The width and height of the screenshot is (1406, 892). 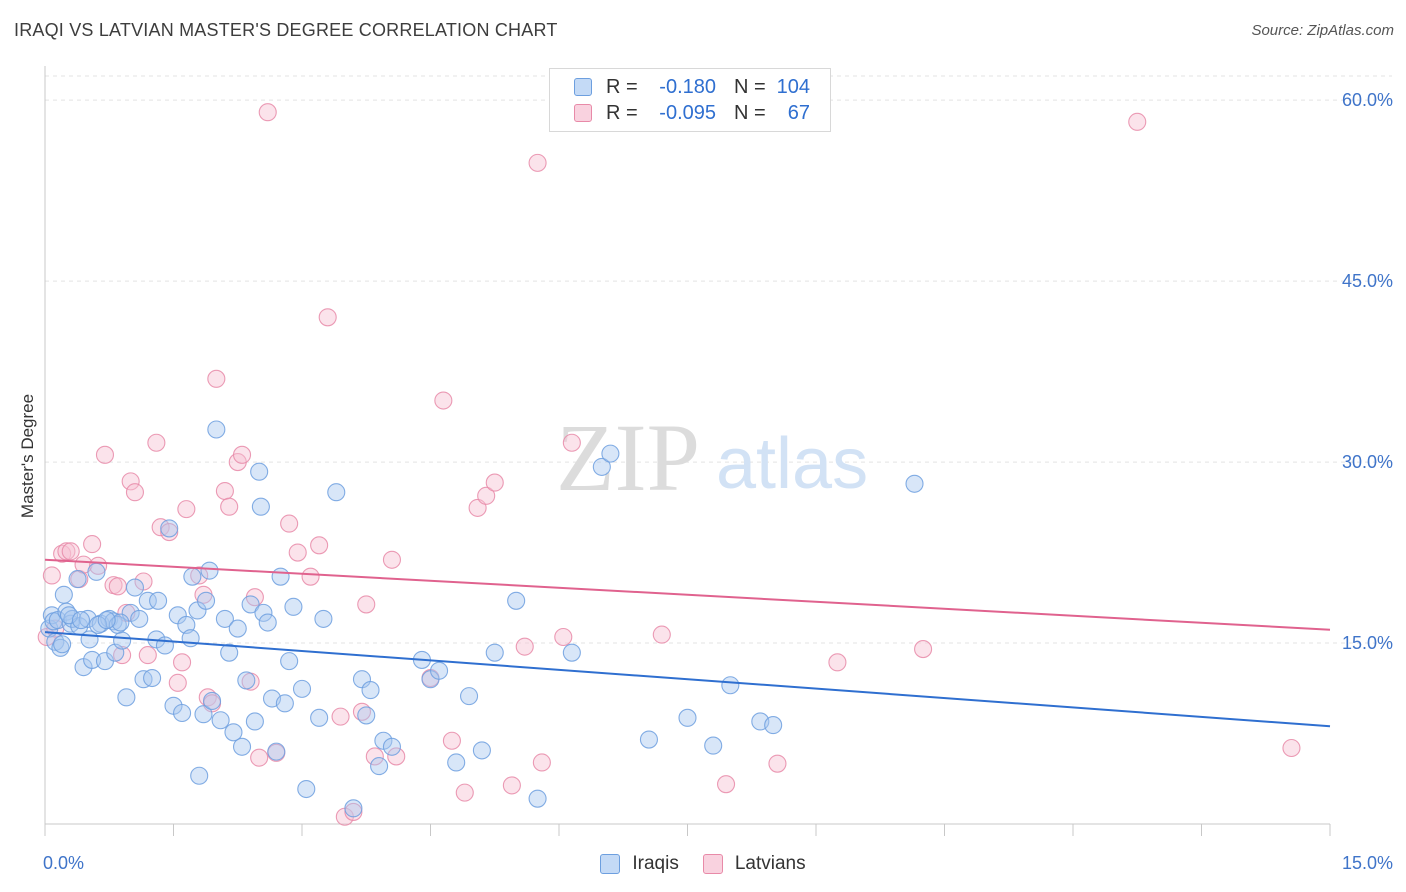 I want to click on r-value: -0.180, so click(x=687, y=86).